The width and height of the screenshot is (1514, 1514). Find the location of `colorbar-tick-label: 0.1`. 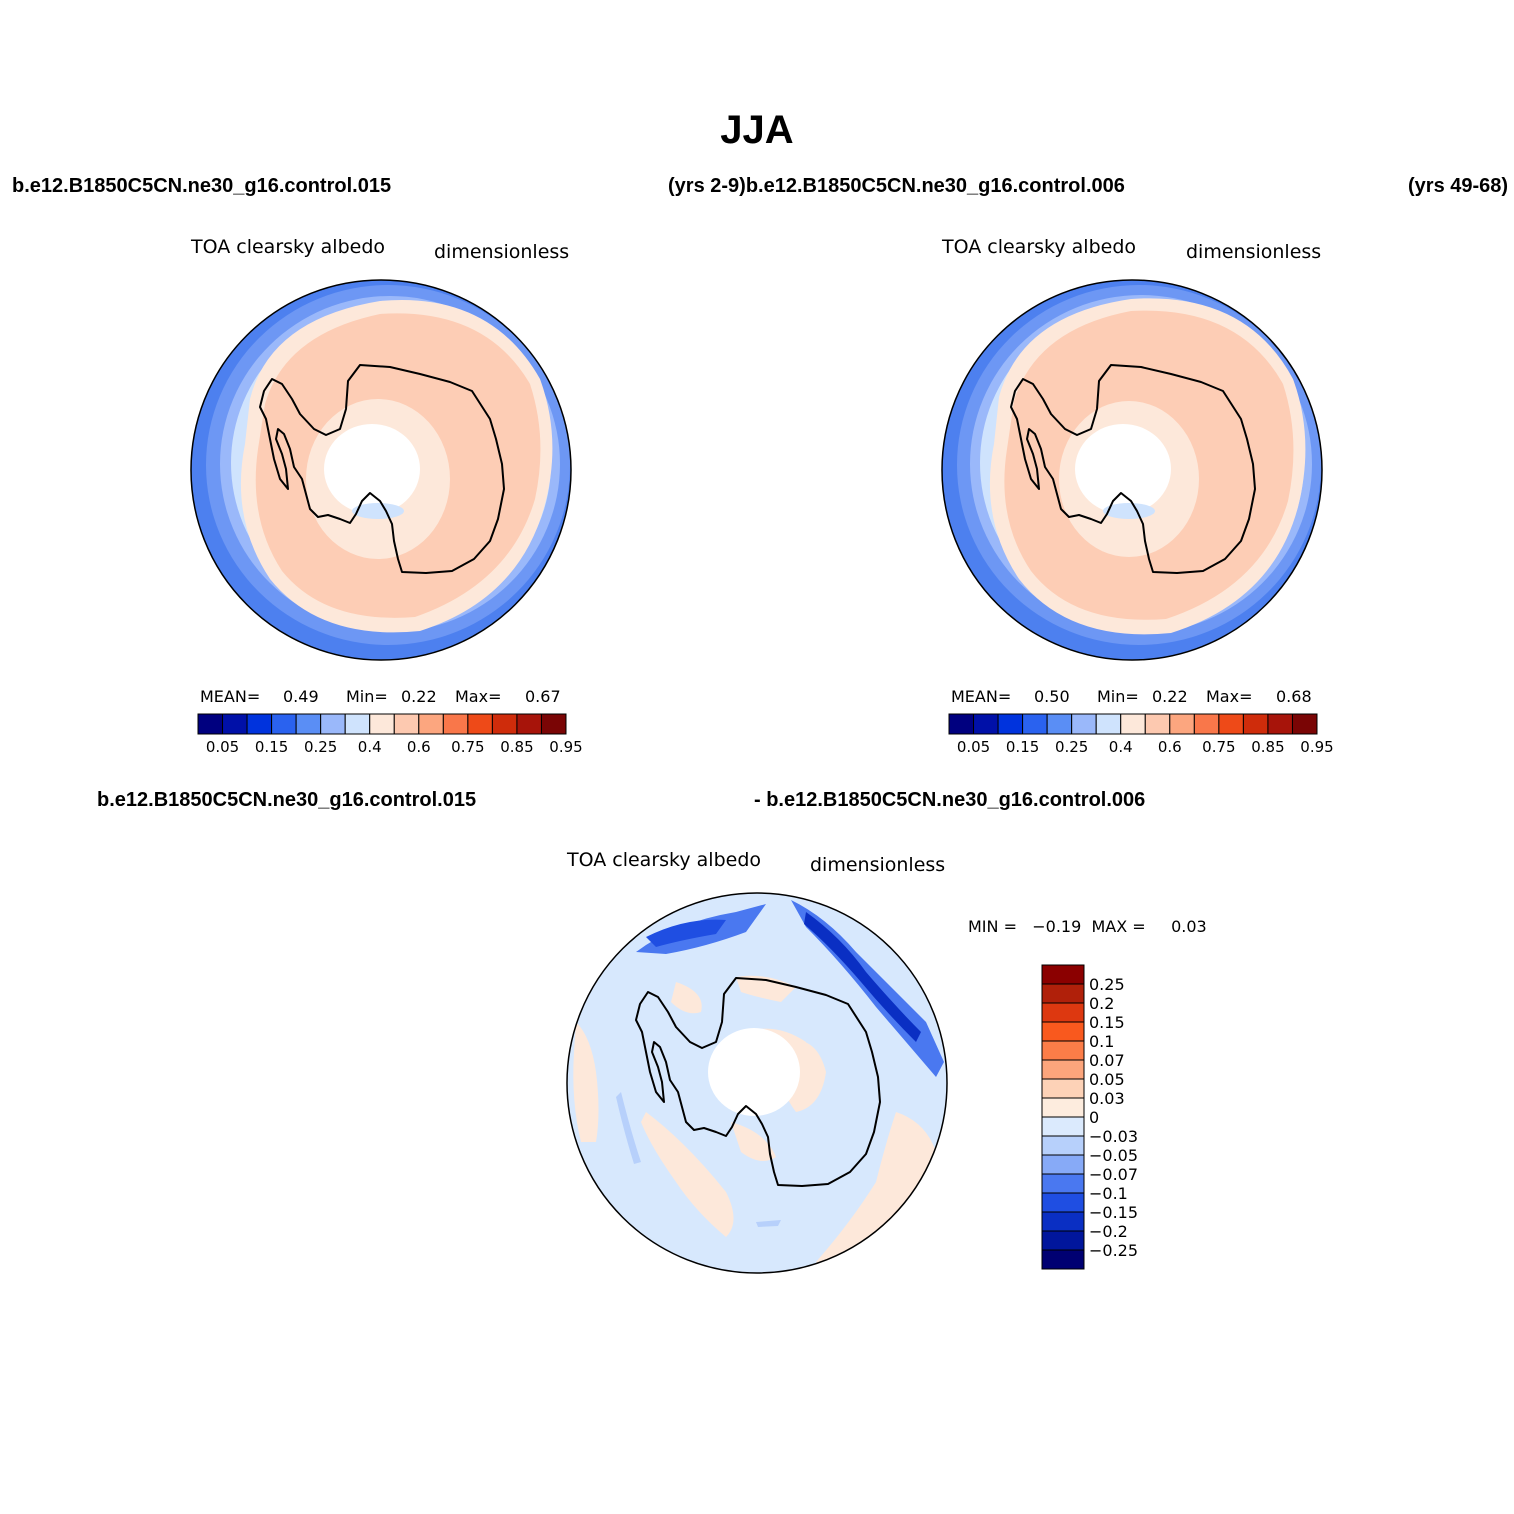

colorbar-tick-label: 0.1 is located at coordinates (1102, 1041).